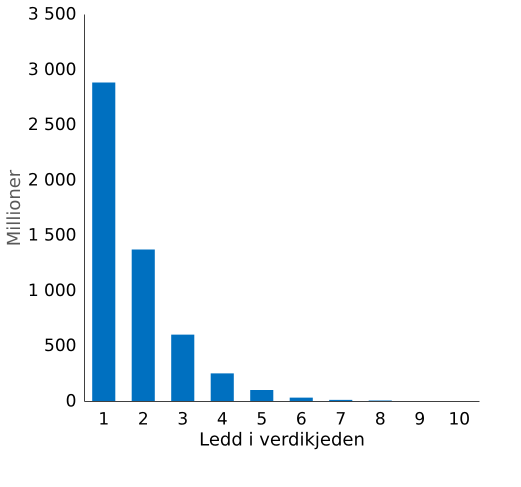  Describe the element at coordinates (52, 125) in the screenshot. I see `y-tick-label: 2 500` at that location.